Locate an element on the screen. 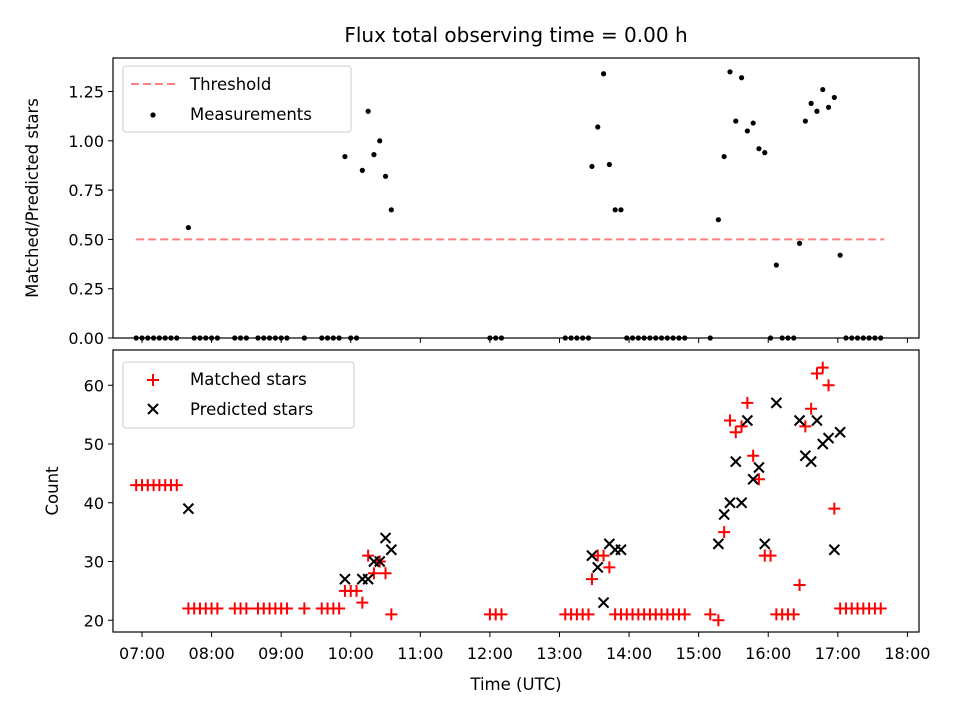 The image size is (960, 720). y-tick-label: 0.00 is located at coordinates (86, 338).